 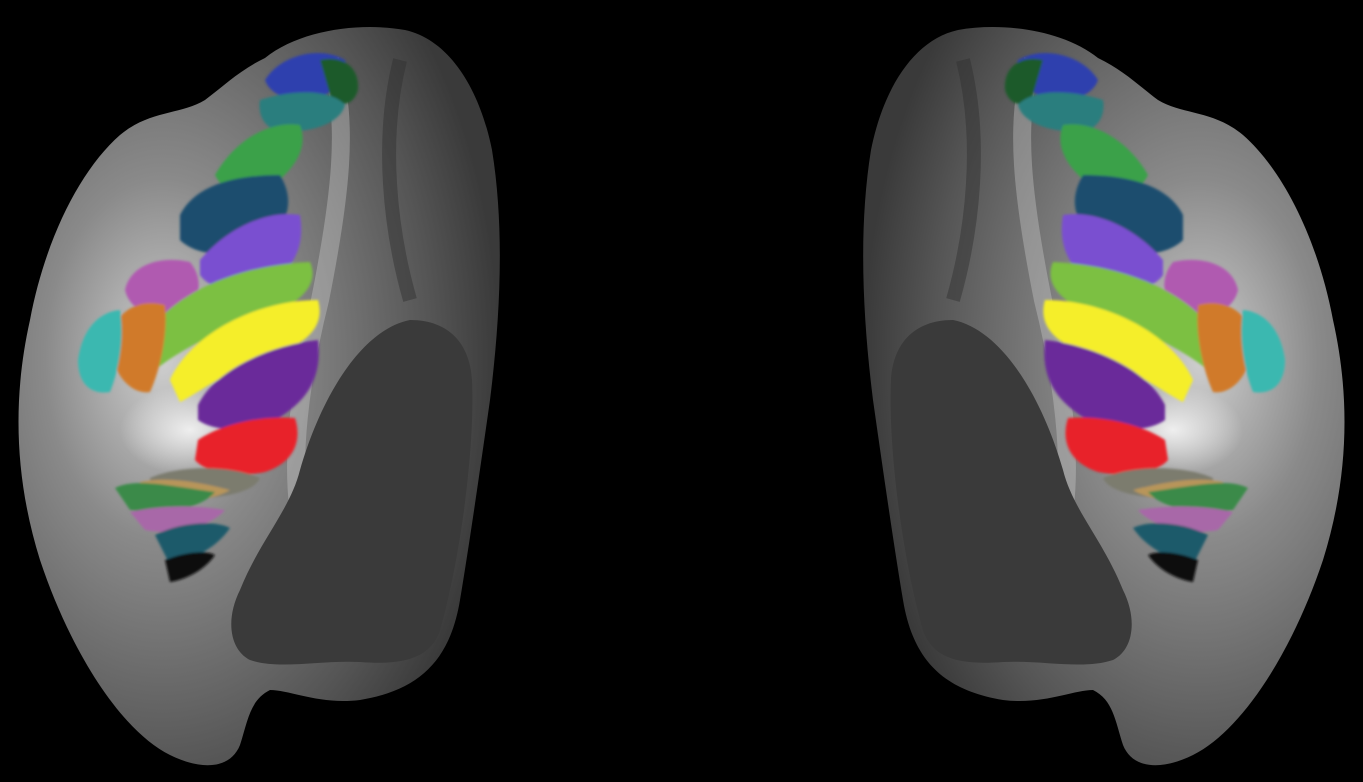 I want to click on right-sulcus-fold, so click(x=1044, y=289).